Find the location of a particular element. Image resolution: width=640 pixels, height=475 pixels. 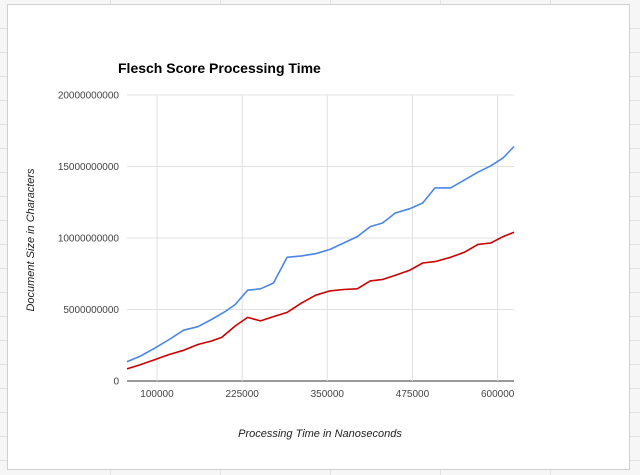

x-tick-label: 225000 is located at coordinates (242, 394).